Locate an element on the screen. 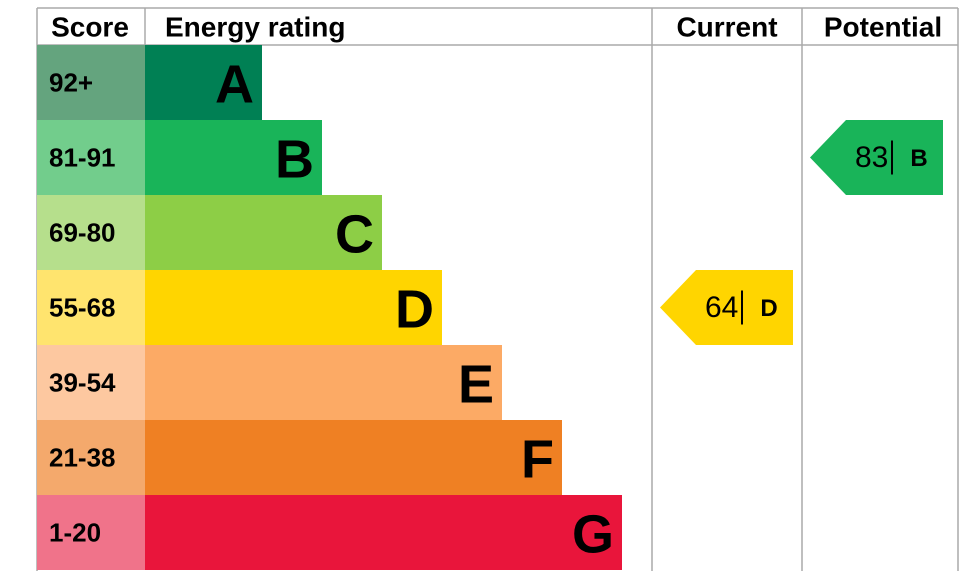 The width and height of the screenshot is (970, 571). arrow-letter: B is located at coordinates (918, 158).